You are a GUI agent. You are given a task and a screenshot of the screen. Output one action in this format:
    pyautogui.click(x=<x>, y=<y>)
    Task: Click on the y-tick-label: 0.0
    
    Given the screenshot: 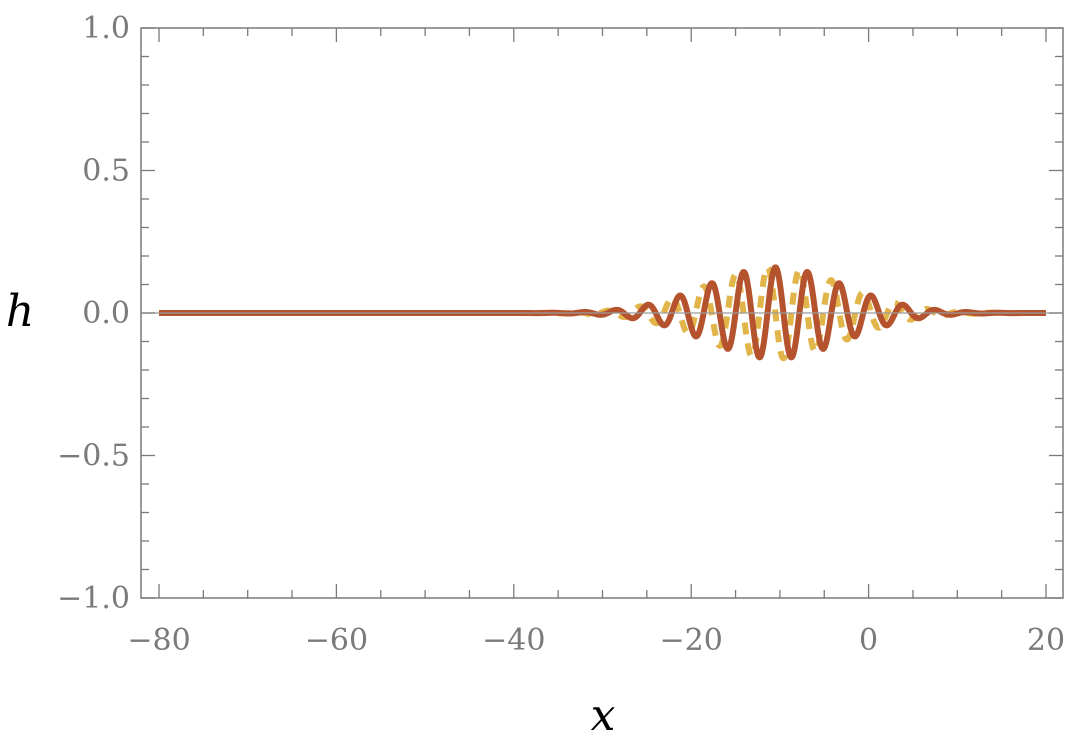 What is the action you would take?
    pyautogui.click(x=106, y=313)
    